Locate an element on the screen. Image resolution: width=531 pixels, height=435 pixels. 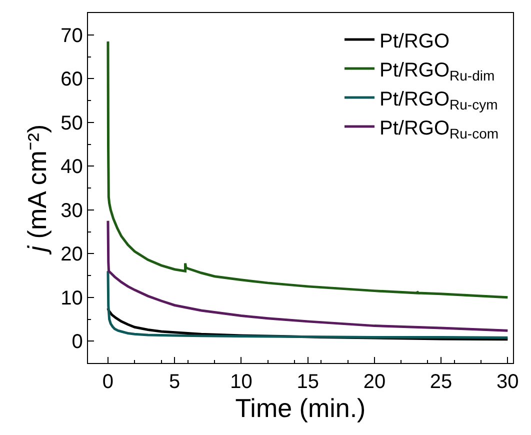
y-tick-label: 50 is located at coordinates (71, 123).